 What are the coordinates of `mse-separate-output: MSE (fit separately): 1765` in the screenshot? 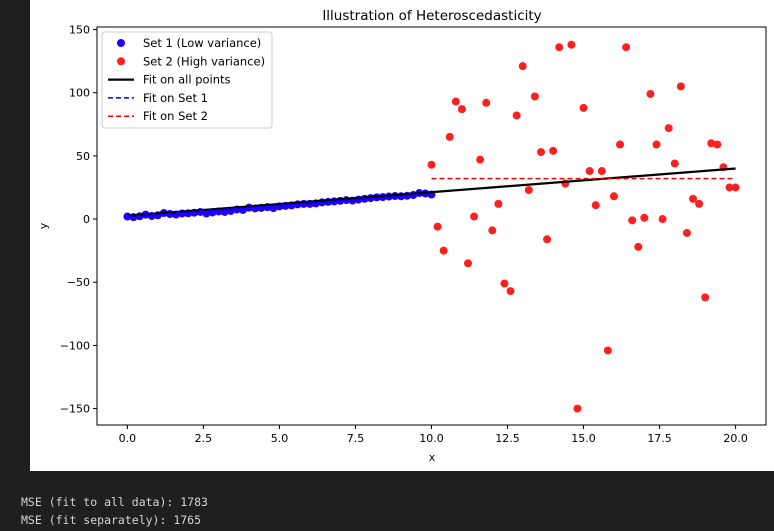 It's located at (111, 520).